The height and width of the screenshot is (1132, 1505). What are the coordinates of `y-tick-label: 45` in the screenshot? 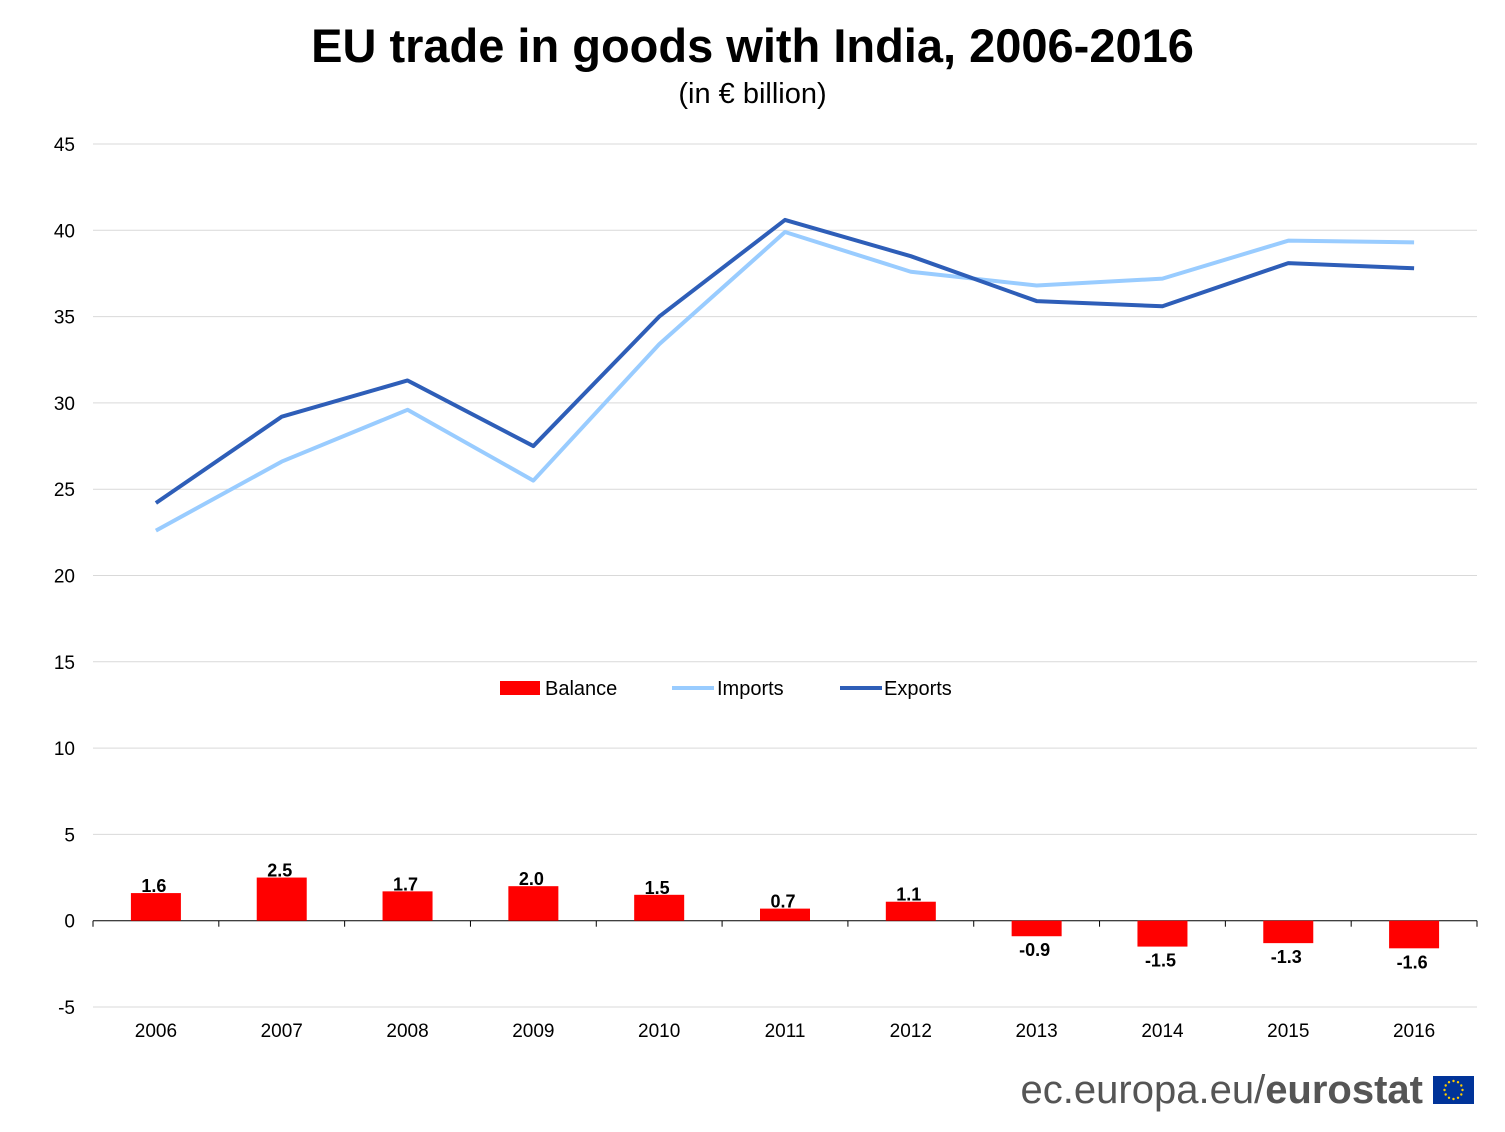 It's located at (64, 145).